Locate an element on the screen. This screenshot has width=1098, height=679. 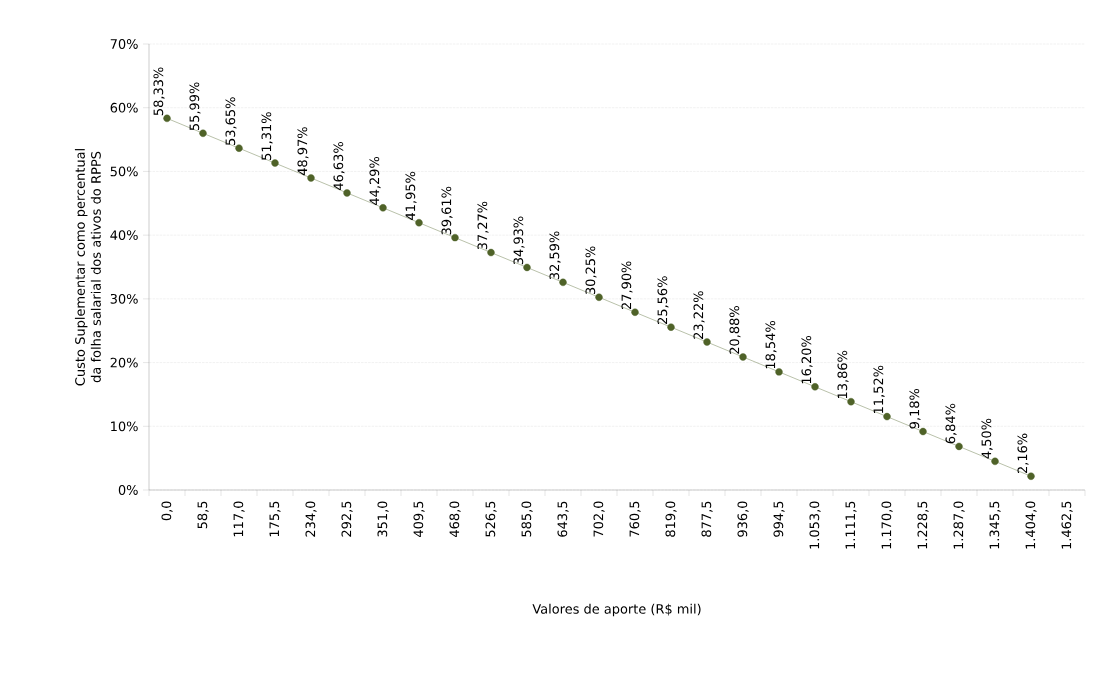
x-tick-label: 1.345,5 is located at coordinates (995, 525).